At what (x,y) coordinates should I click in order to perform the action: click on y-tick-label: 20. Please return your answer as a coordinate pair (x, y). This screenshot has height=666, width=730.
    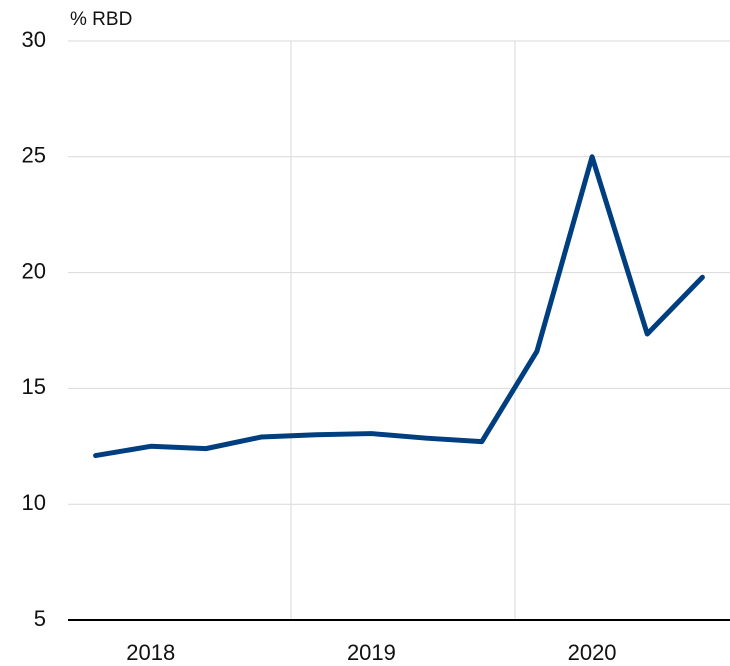
    Looking at the image, I should click on (34, 270).